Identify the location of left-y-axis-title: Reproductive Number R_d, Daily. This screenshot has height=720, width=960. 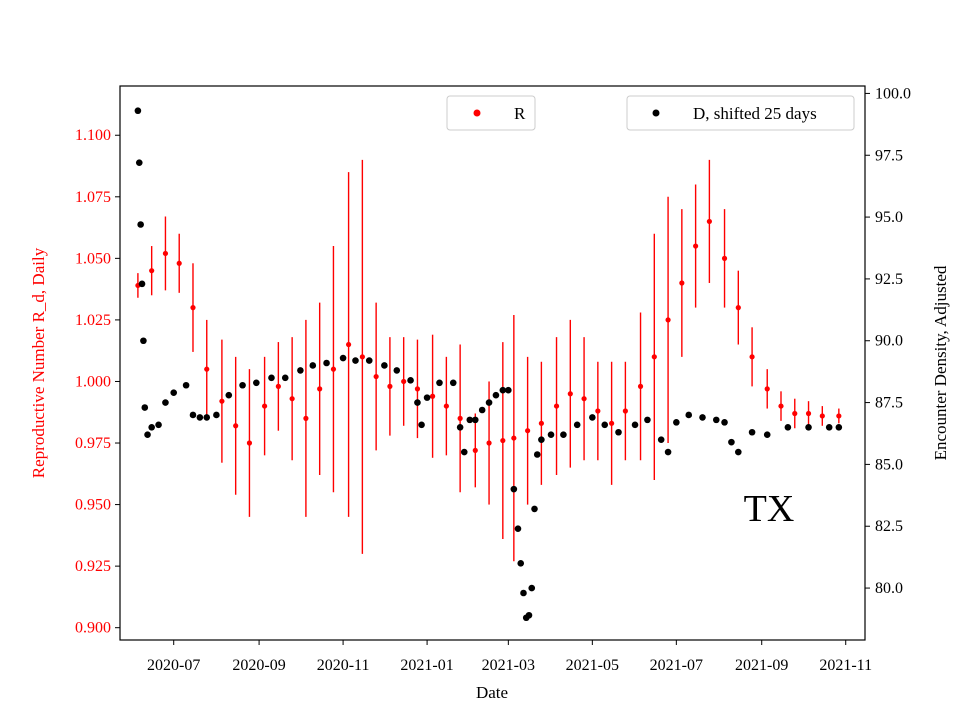
(38, 362).